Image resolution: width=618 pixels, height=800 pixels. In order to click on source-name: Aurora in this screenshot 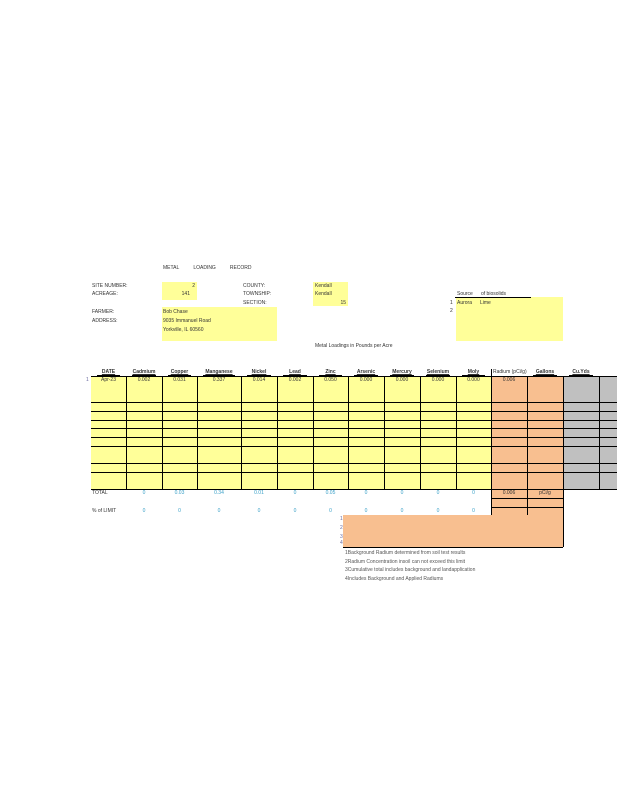, I will do `click(465, 303)`.